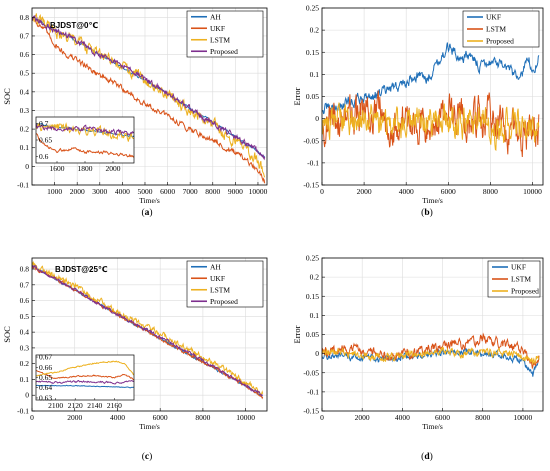 This screenshot has height=471, width=550. Describe the element at coordinates (25, 284) in the screenshot. I see `y-tick-label: 0.7` at that location.